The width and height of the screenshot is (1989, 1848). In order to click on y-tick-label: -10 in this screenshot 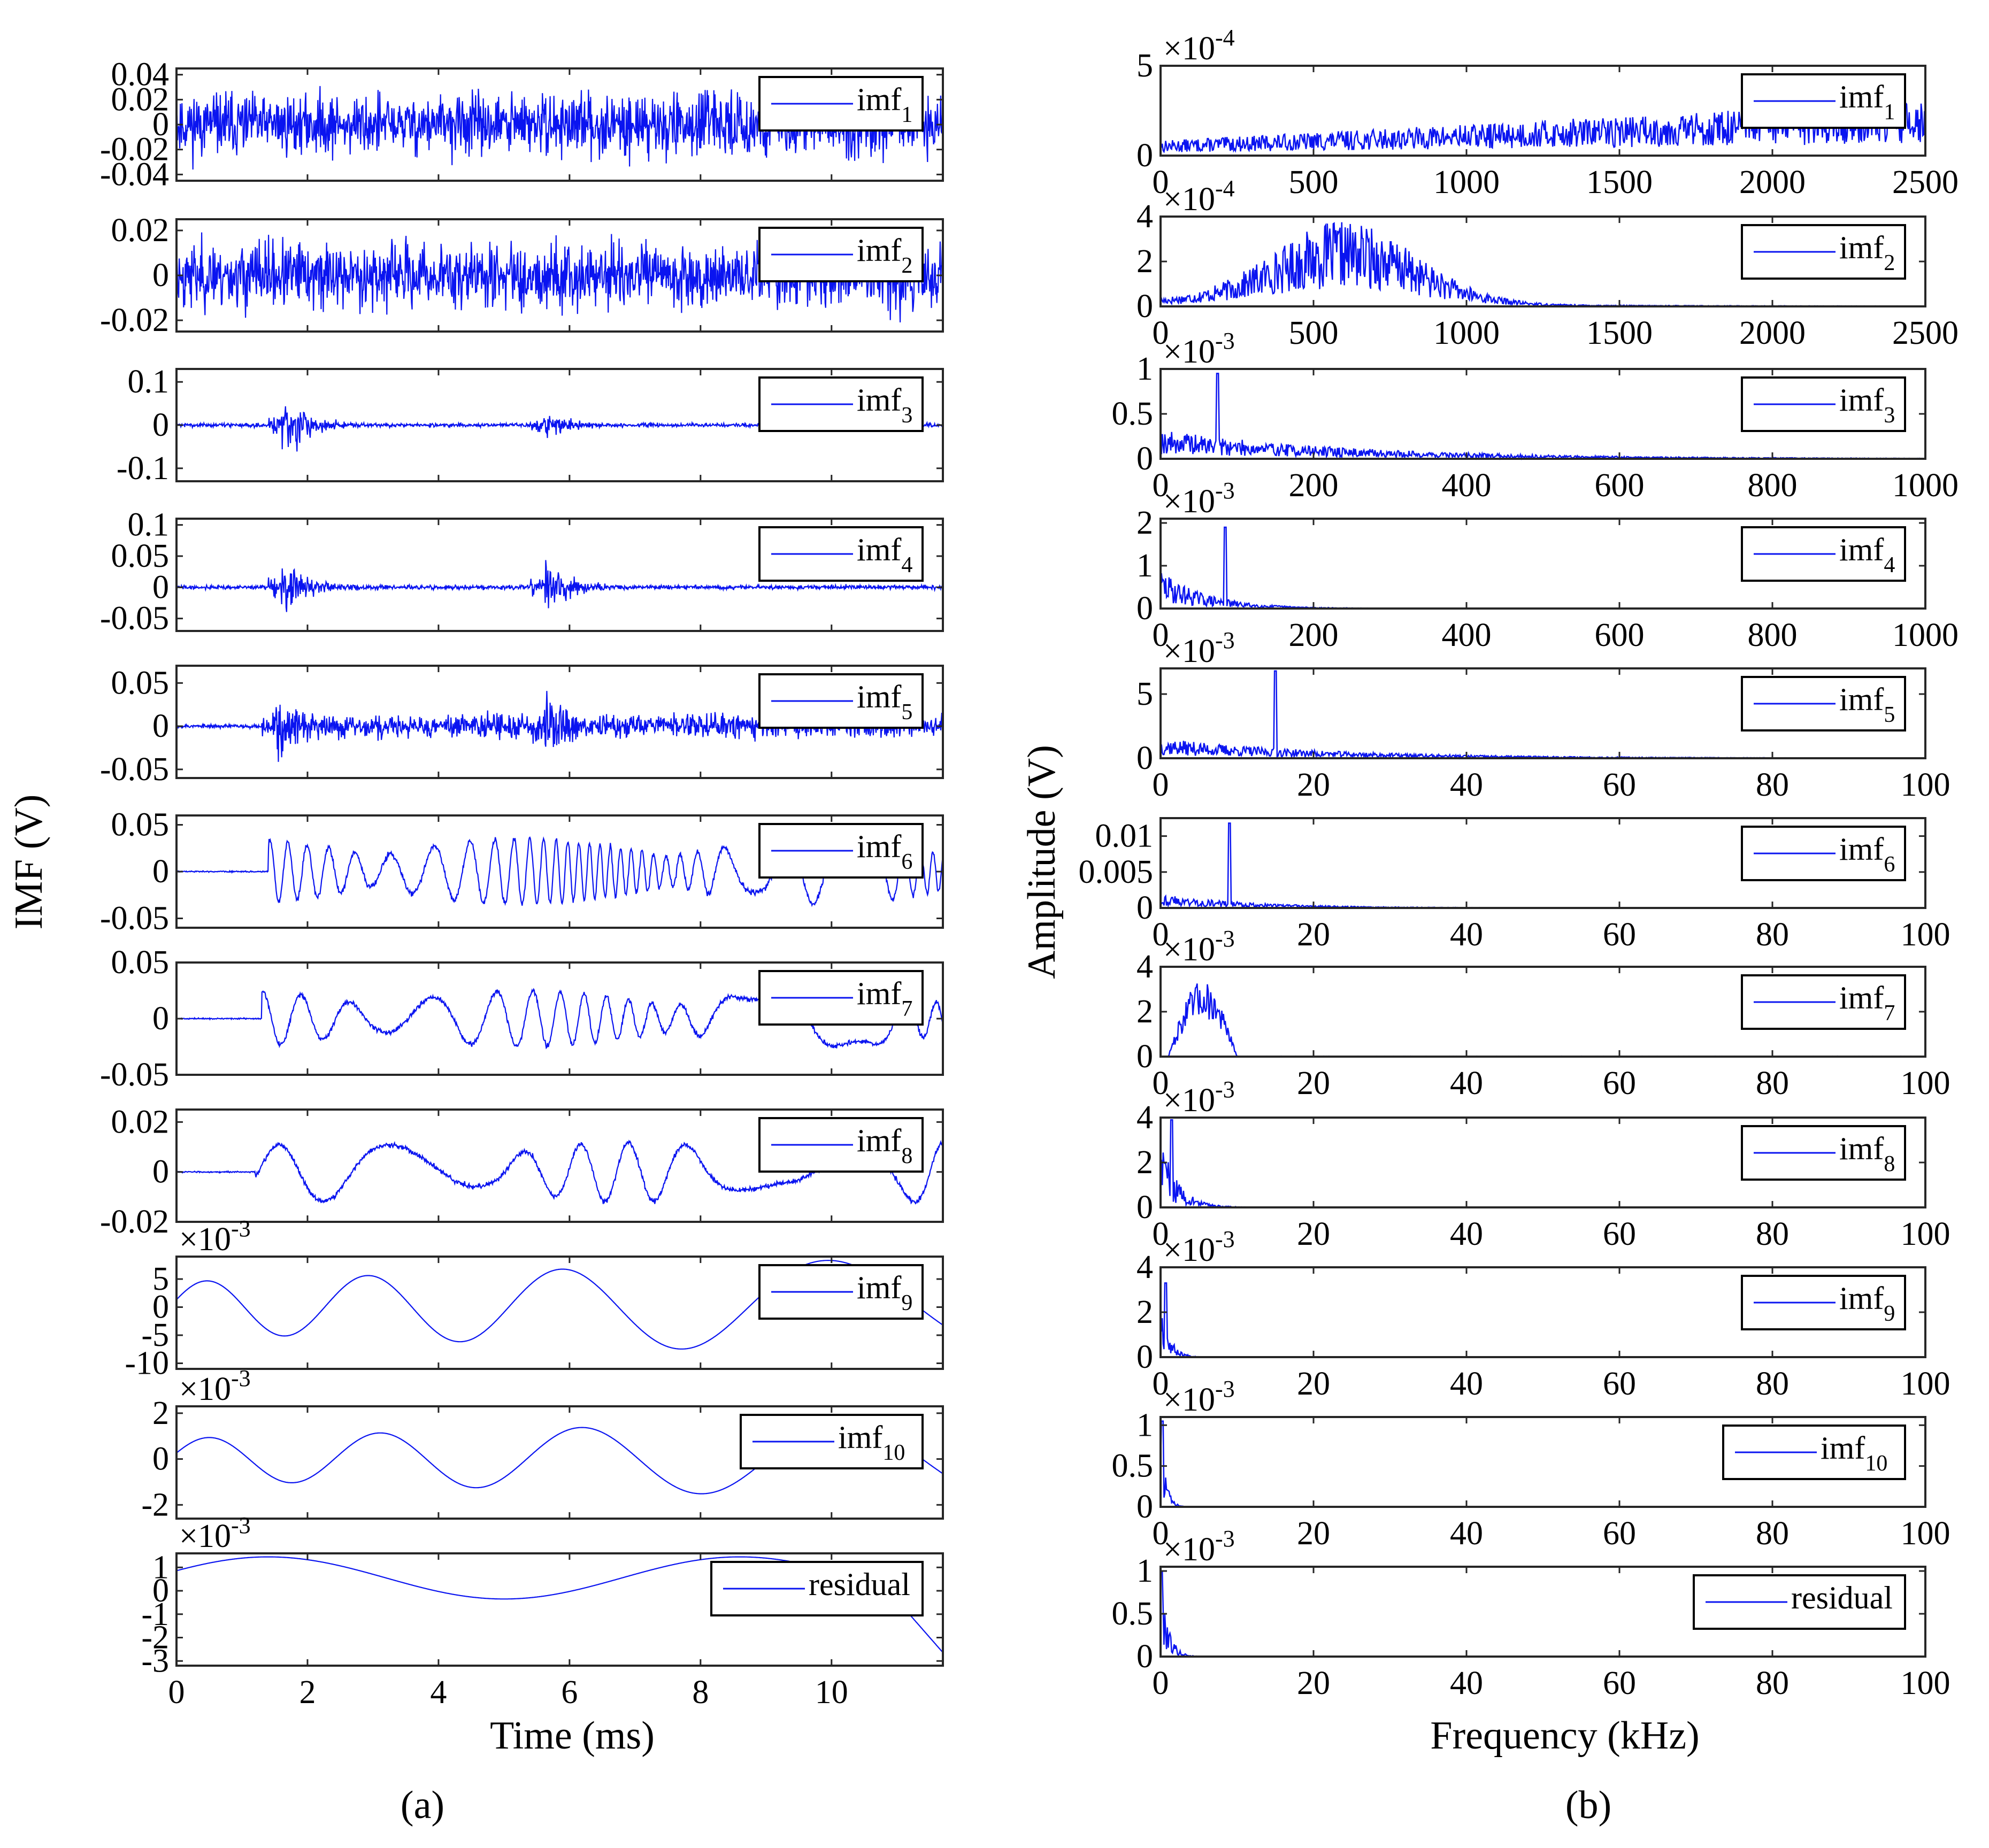, I will do `click(147, 1363)`.